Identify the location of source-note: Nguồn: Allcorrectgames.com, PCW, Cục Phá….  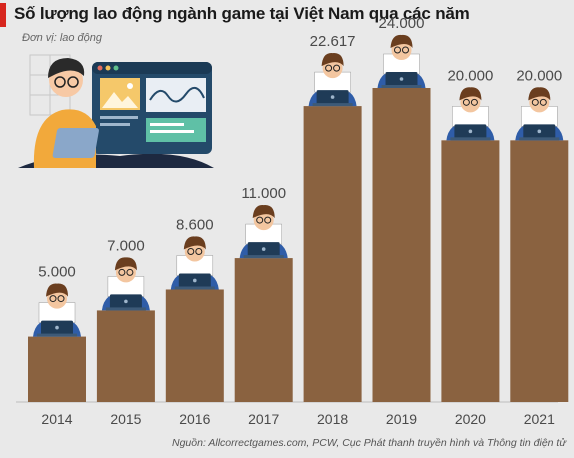
(369, 443).